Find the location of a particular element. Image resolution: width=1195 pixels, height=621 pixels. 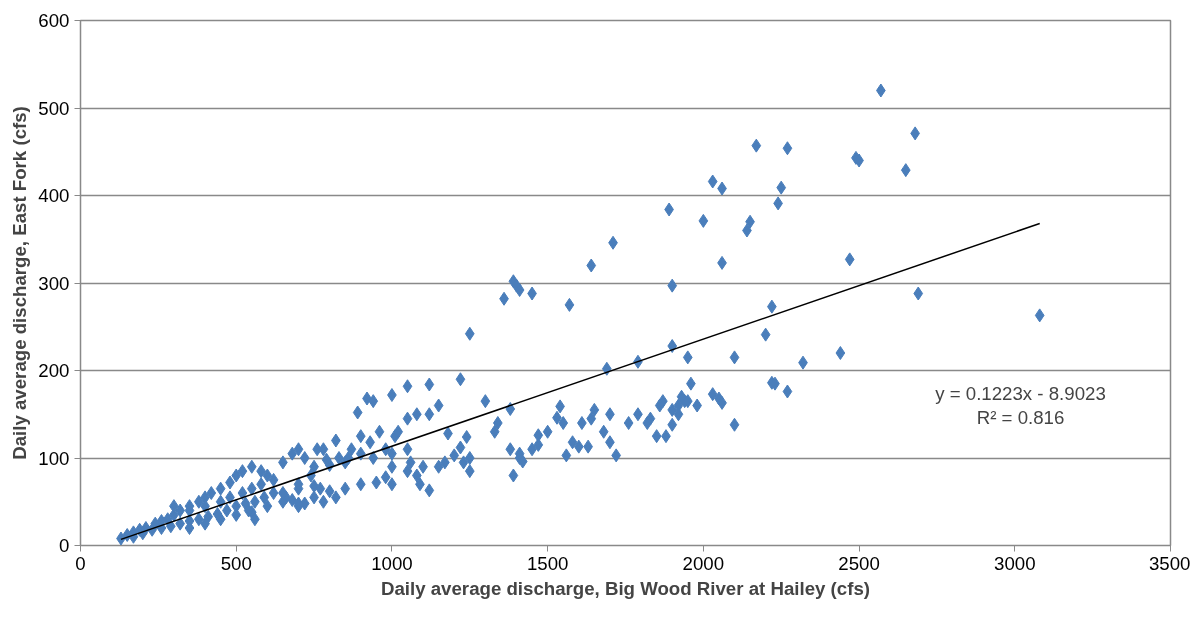

y-tick-label: 600 is located at coordinates (54, 20).